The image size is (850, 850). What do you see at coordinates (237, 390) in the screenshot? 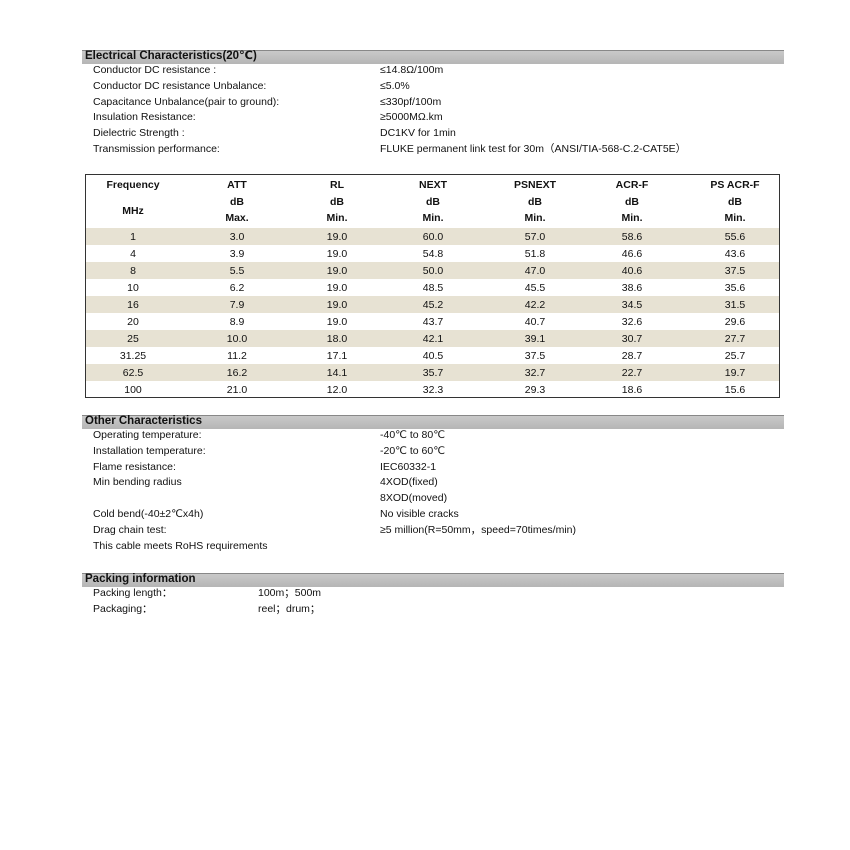
I see `table-cell: 21.0` at bounding box center [237, 390].